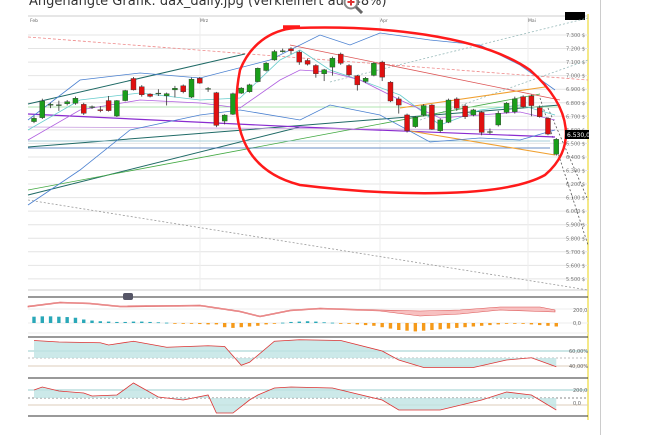 The image size is (660, 435). I want to click on price-tick-label: 6.900 $, so click(575, 90).